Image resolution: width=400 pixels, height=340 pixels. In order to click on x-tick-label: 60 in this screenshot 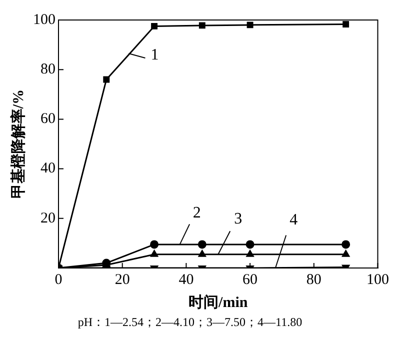, I will do `click(250, 280)`.